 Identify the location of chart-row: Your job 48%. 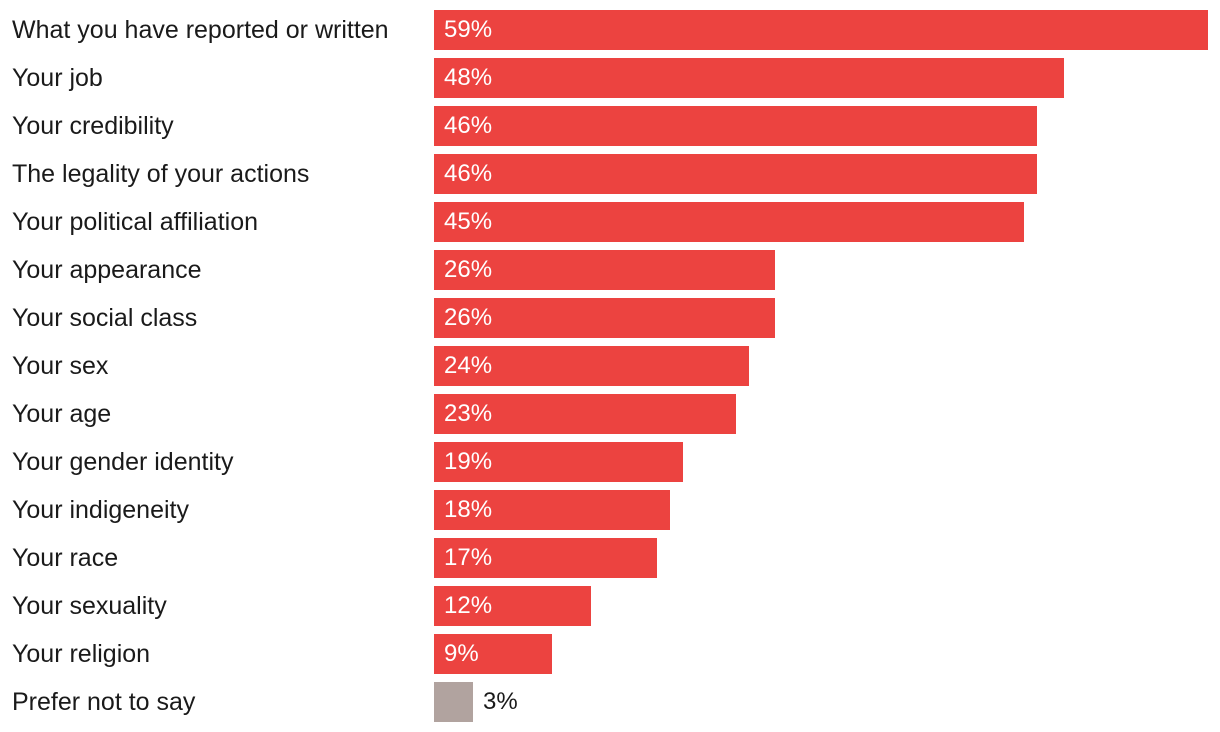
(610, 78).